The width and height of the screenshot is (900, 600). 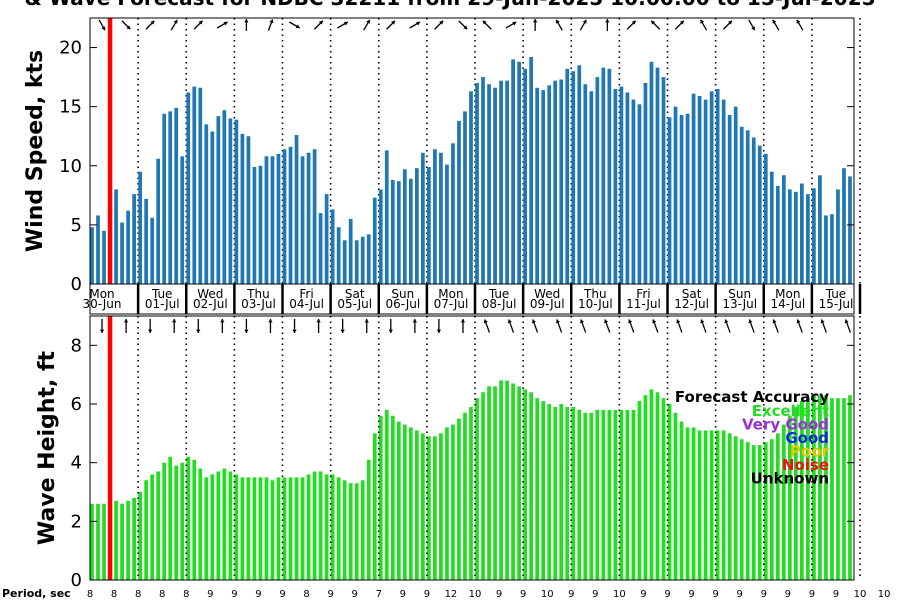 I want to click on period-value: 7, so click(x=379, y=594).